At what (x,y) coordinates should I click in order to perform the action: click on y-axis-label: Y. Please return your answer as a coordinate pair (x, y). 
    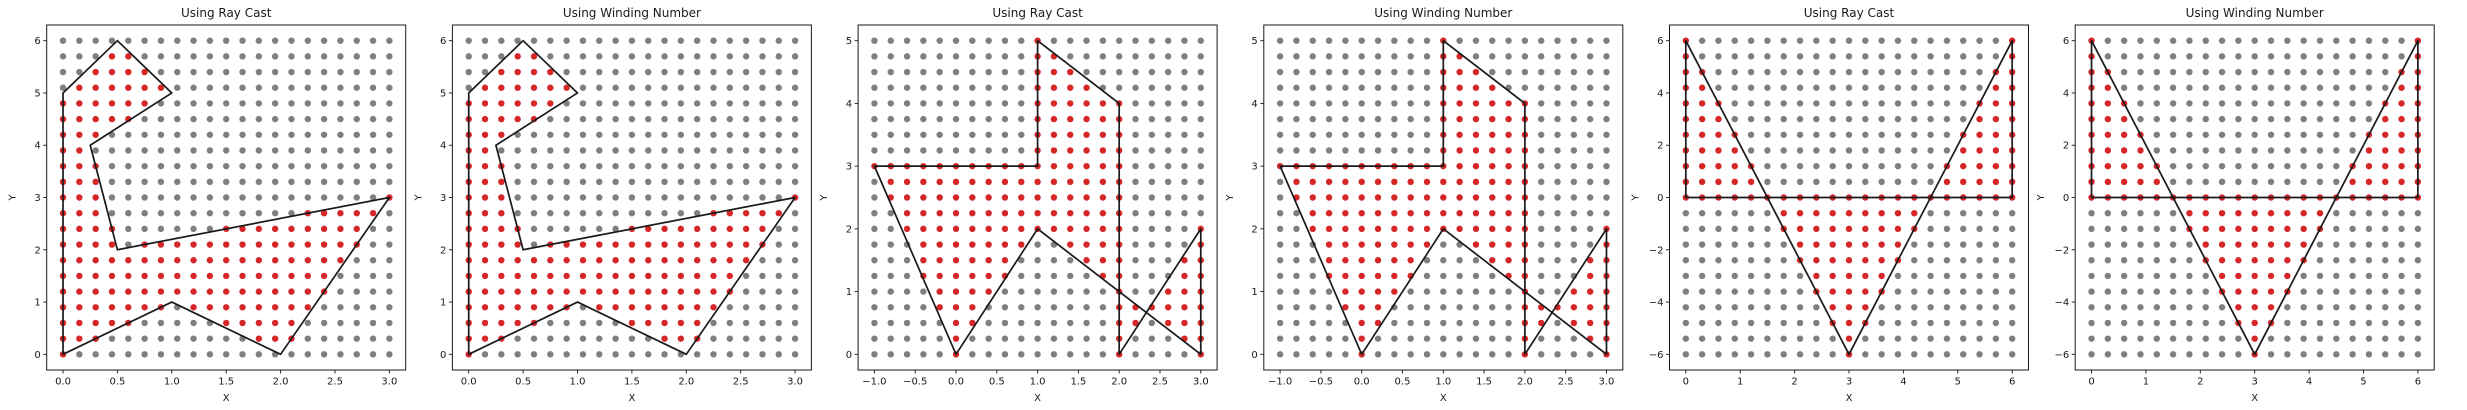
    Looking at the image, I should click on (1636, 198).